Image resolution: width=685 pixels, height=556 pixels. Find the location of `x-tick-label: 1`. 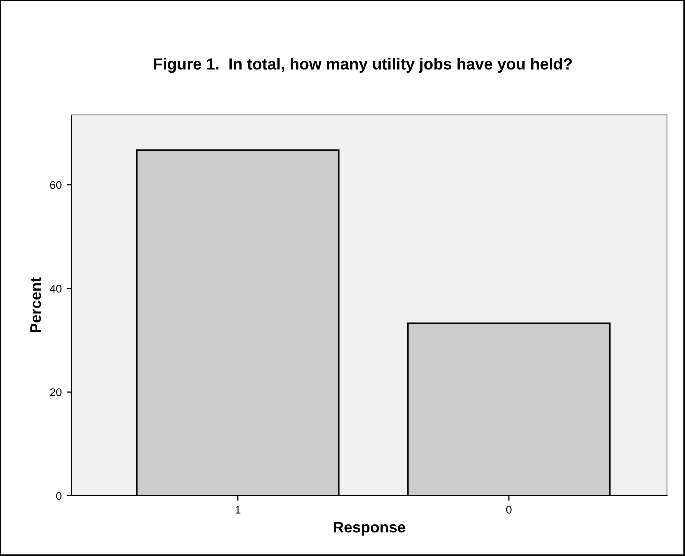

x-tick-label: 1 is located at coordinates (238, 510).